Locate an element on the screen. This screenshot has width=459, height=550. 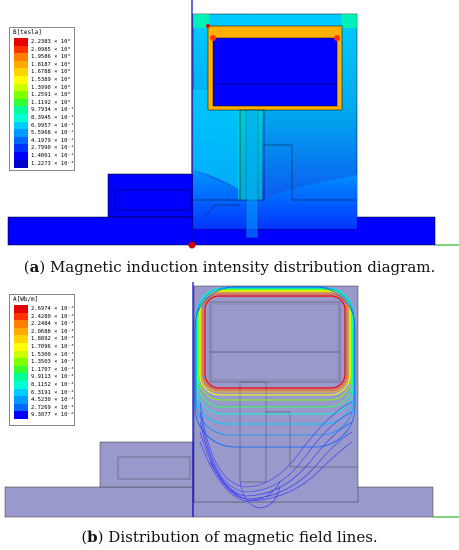
a-legend-row: 1.6788 × 10⁰ is located at coordinates (42, 72).